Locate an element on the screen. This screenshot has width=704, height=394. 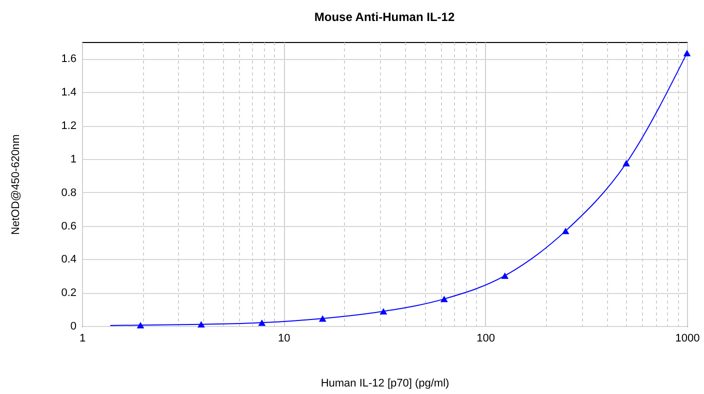
x-tick-label: 1000 is located at coordinates (687, 338).